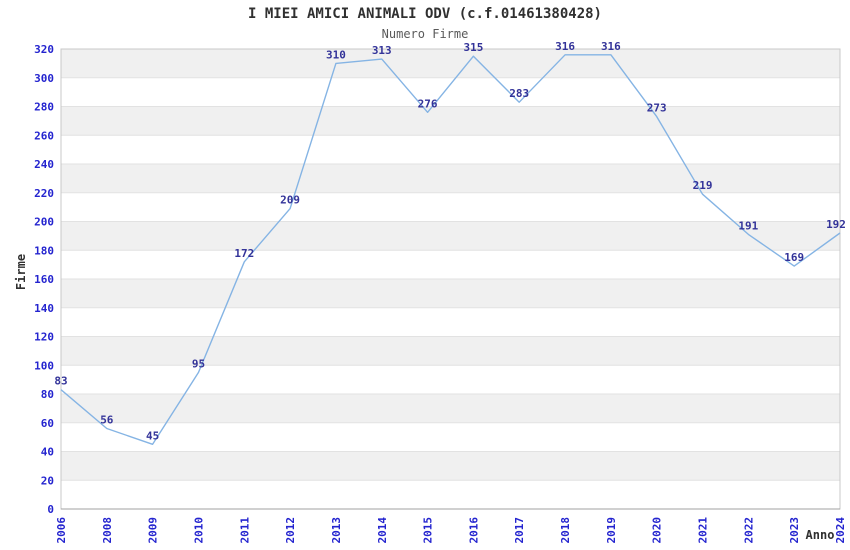 This screenshot has width=850, height=550. What do you see at coordinates (336, 54) in the screenshot?
I see `data-label: 310` at bounding box center [336, 54].